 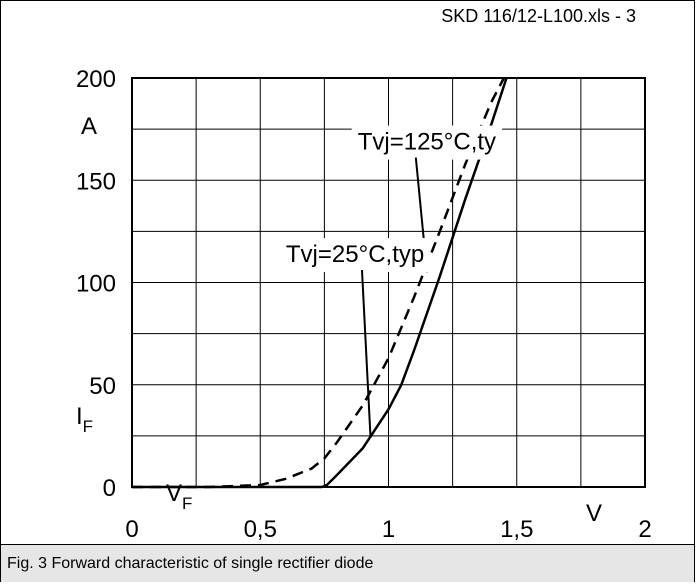 I want to click on y-axis-unit: A, so click(x=89, y=126).